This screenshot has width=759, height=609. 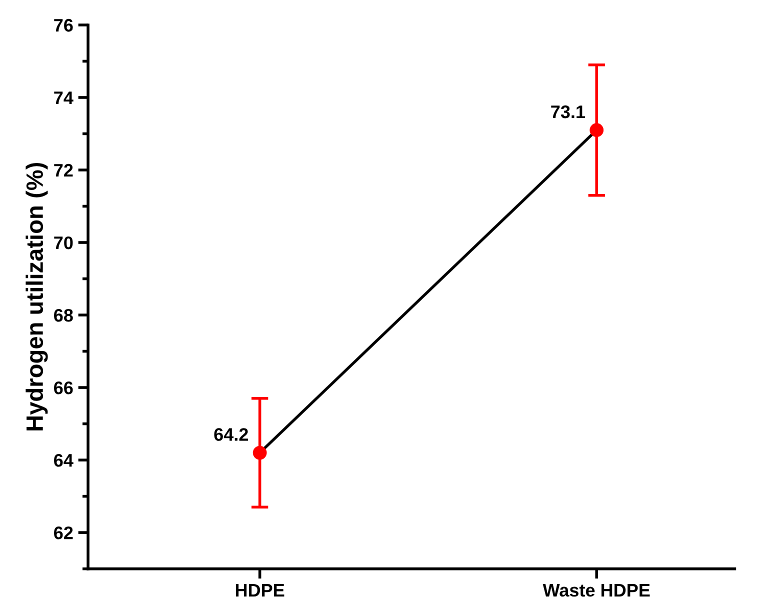 What do you see at coordinates (64, 98) in the screenshot?
I see `y-tick-label: 74` at bounding box center [64, 98].